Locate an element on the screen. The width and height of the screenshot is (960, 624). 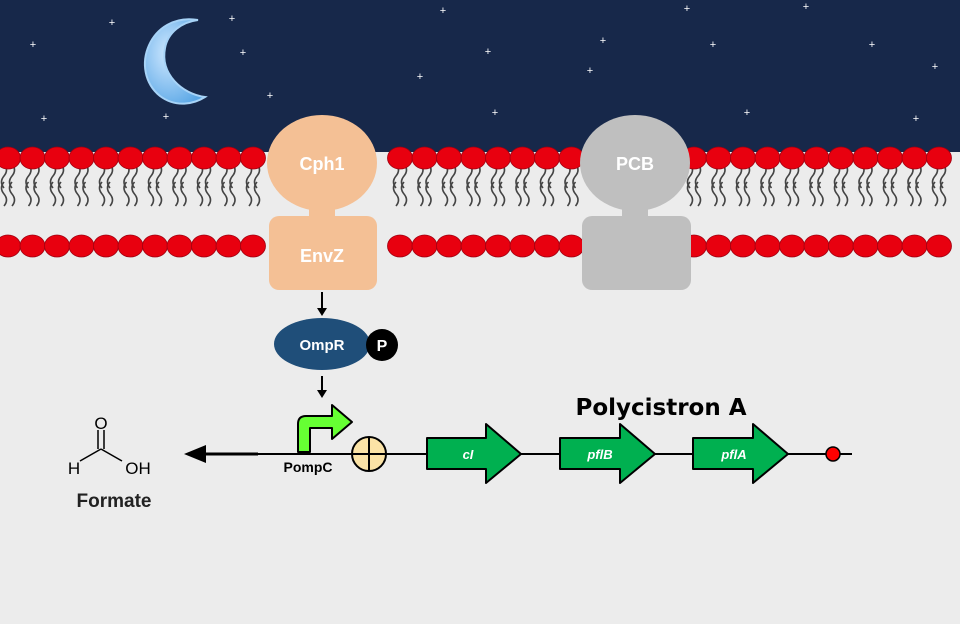
ompr-regulator: OmpR P is located at coordinates (336, 344).